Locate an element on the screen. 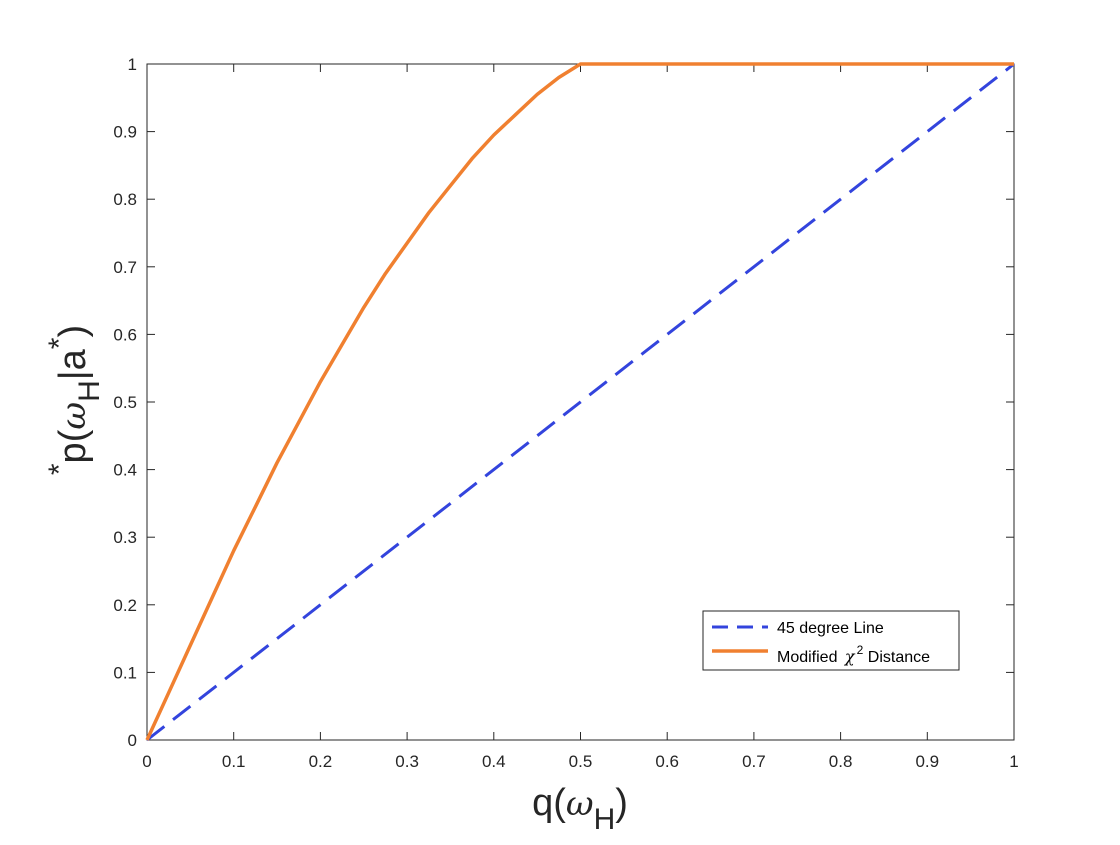 The width and height of the screenshot is (1120, 845). y-axis-label-sup1: * is located at coordinates (59, 469).